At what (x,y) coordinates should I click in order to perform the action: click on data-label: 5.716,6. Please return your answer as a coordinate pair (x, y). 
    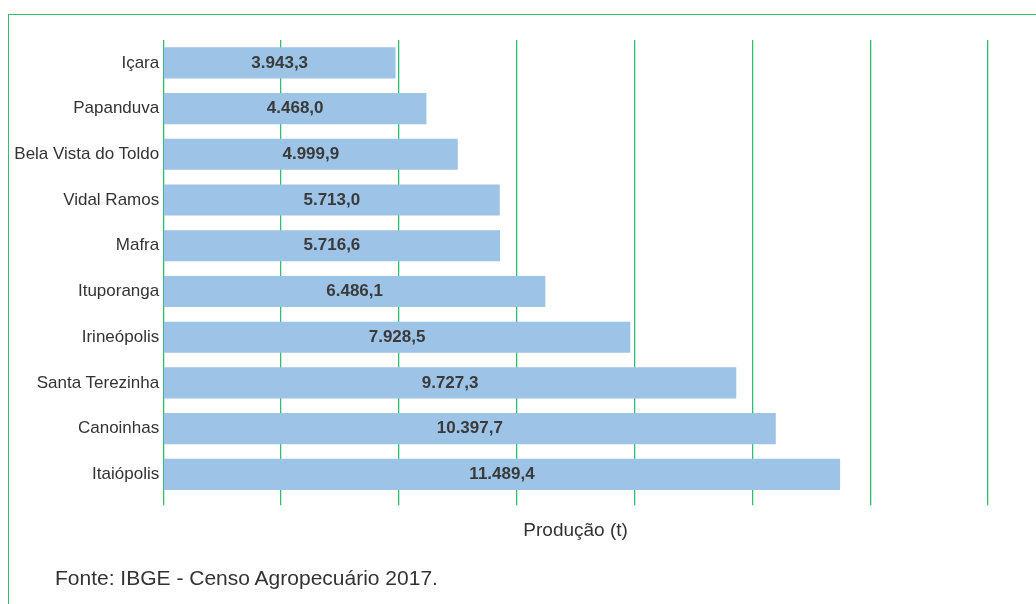
    Looking at the image, I should click on (332, 245).